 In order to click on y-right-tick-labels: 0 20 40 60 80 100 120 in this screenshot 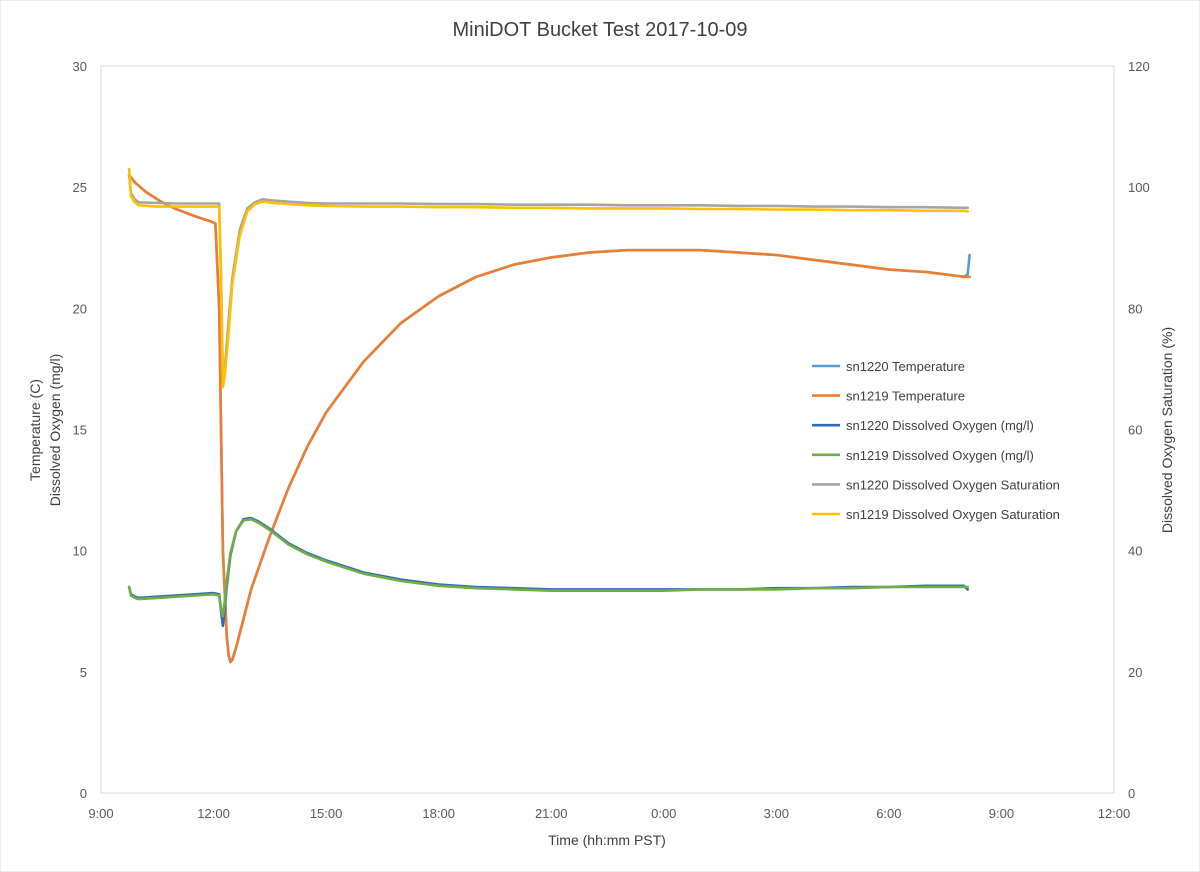, I will do `click(1139, 430)`.